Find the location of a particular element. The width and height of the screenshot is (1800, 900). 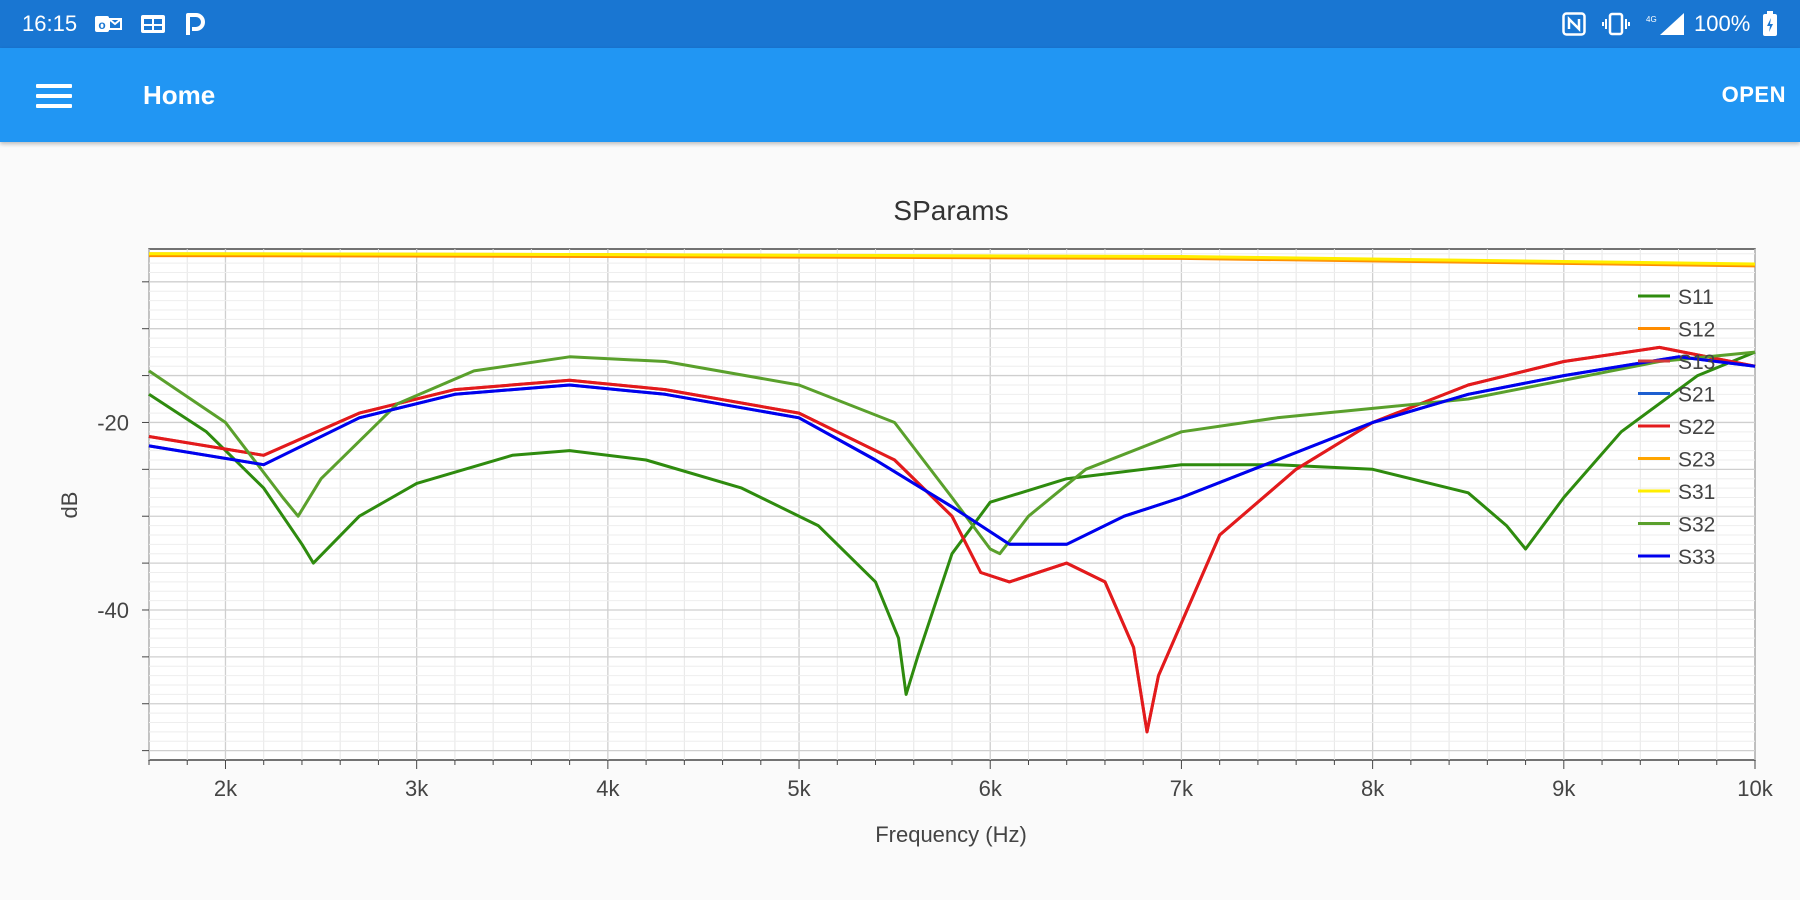

nfc-icon is located at coordinates (1574, 24).